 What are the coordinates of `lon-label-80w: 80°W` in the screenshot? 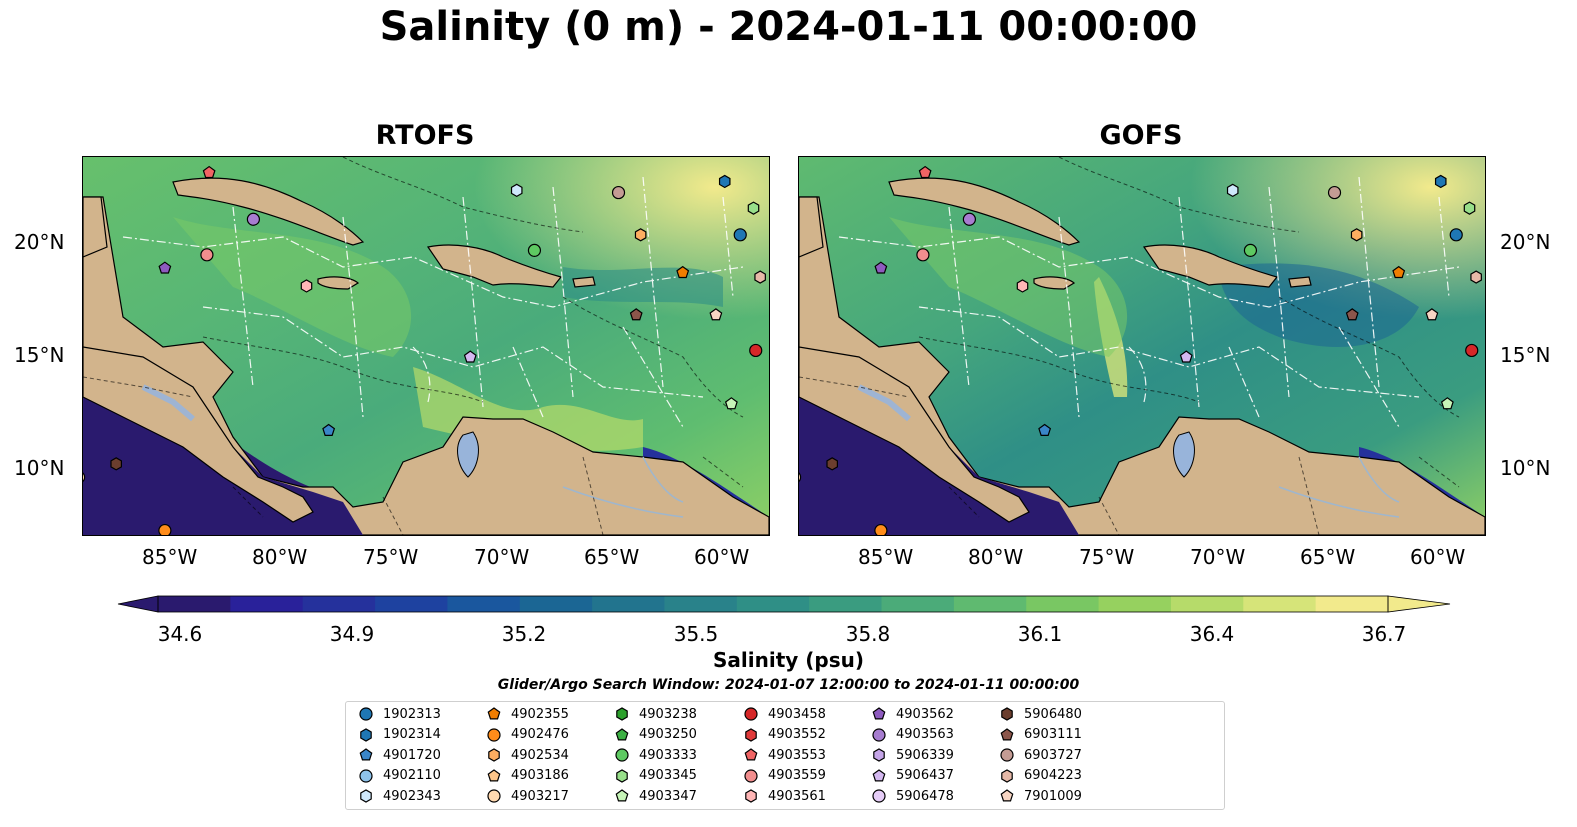 It's located at (280, 557).